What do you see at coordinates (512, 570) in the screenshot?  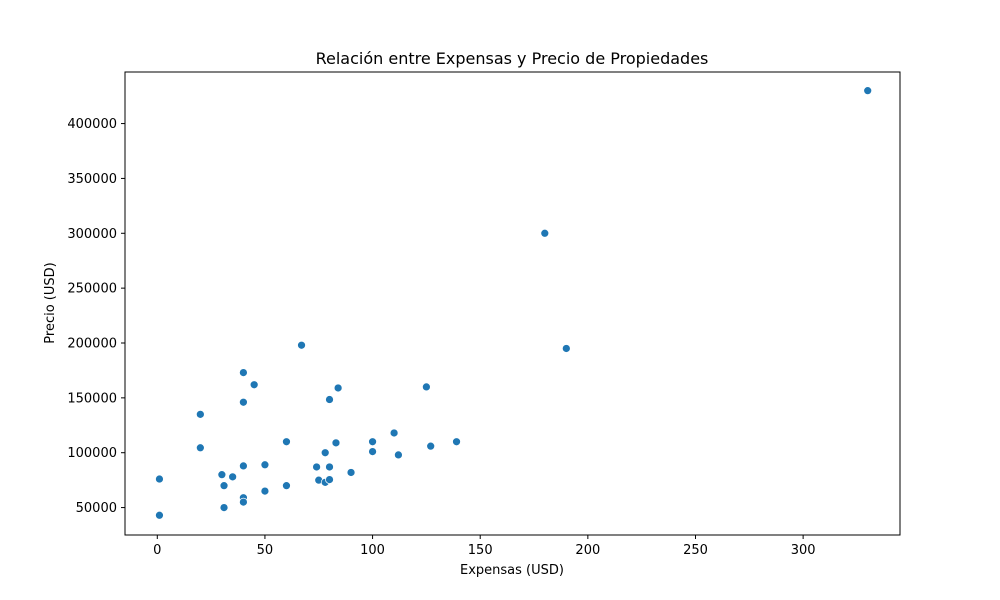 I see `x-axis-label: Expensas (USD)` at bounding box center [512, 570].